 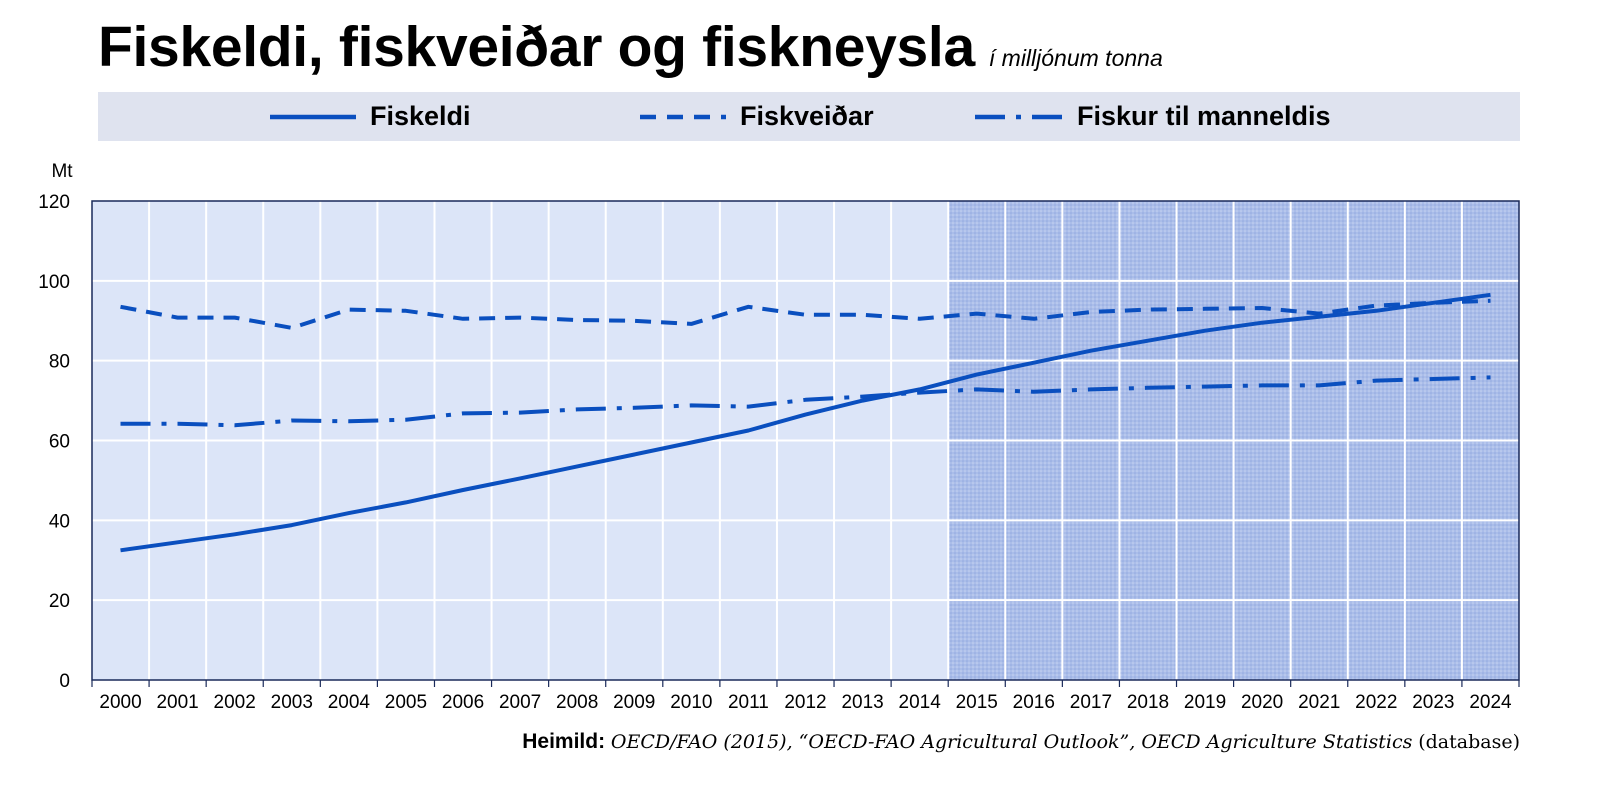 I want to click on x-tick-label: 2013, so click(x=862, y=702).